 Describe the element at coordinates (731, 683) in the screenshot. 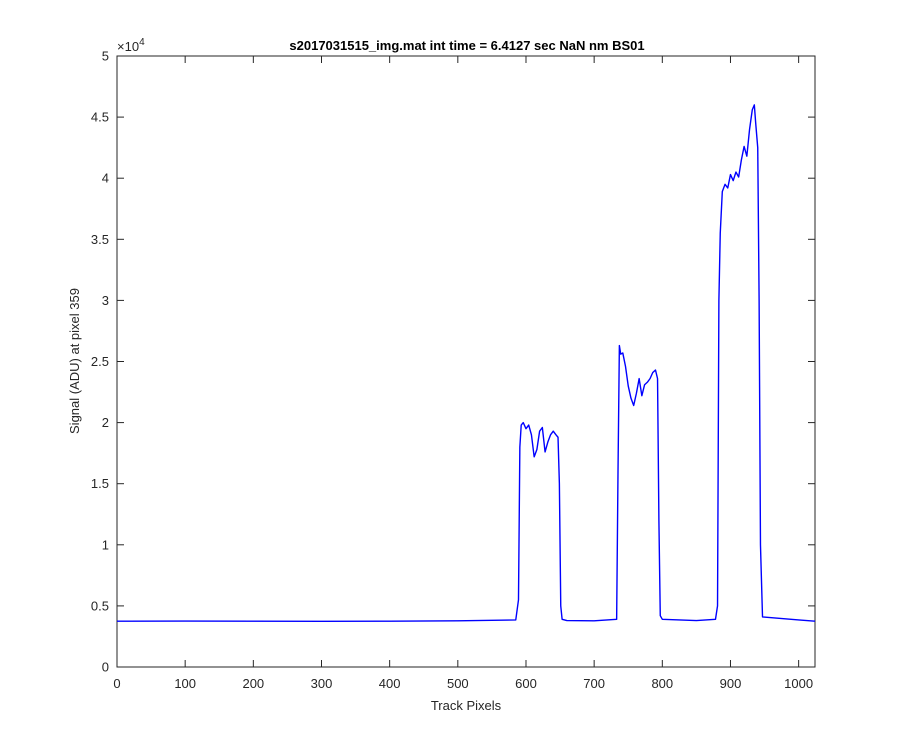

I see `x-tick-label: 900` at that location.